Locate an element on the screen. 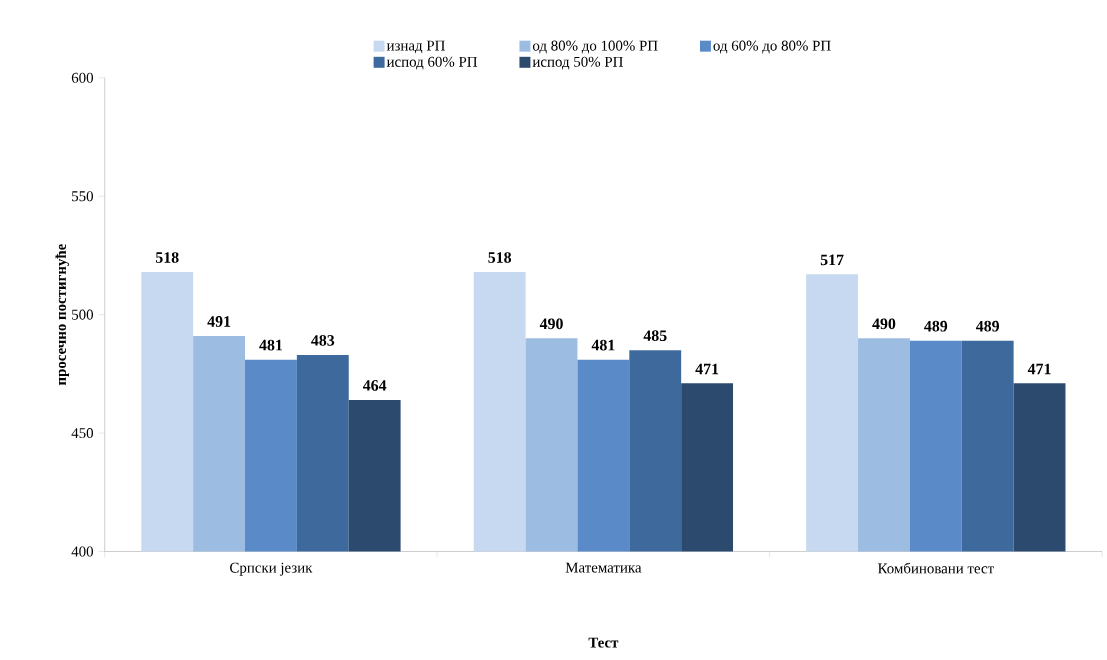 The width and height of the screenshot is (1107, 660). y-axis-title: просечно постигнуће is located at coordinates (62, 315).